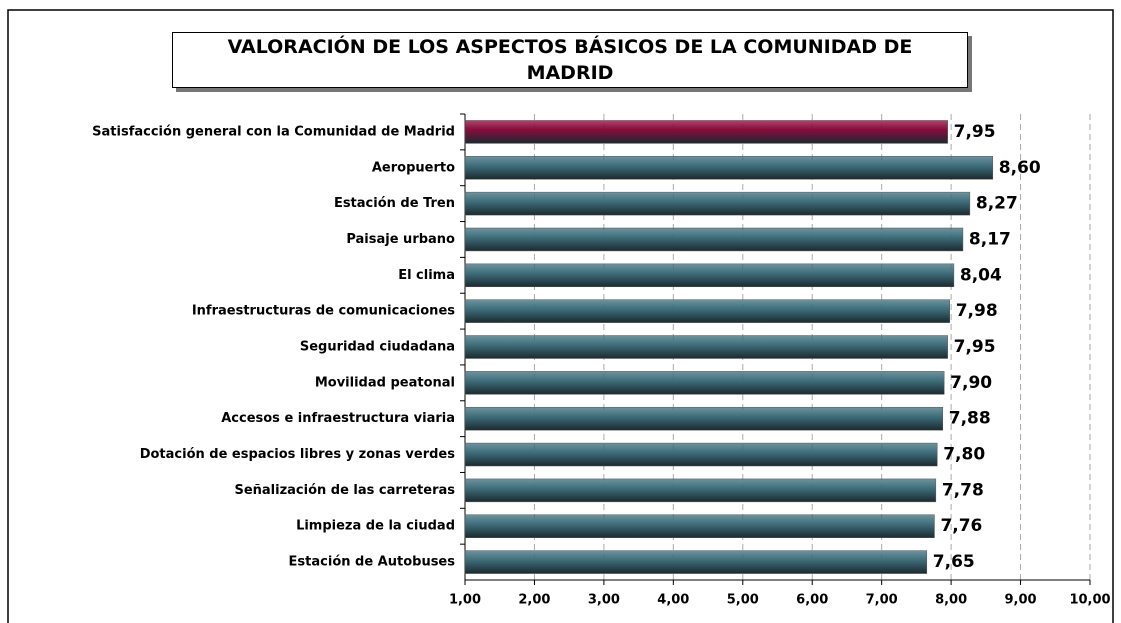 The image size is (1121, 623). Describe the element at coordinates (673, 600) in the screenshot. I see `x-tick-label: 4,00` at that location.